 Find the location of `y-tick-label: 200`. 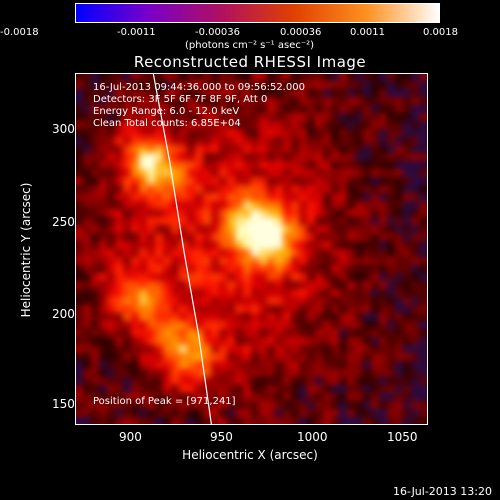

y-tick-label: 200 is located at coordinates (63, 314).